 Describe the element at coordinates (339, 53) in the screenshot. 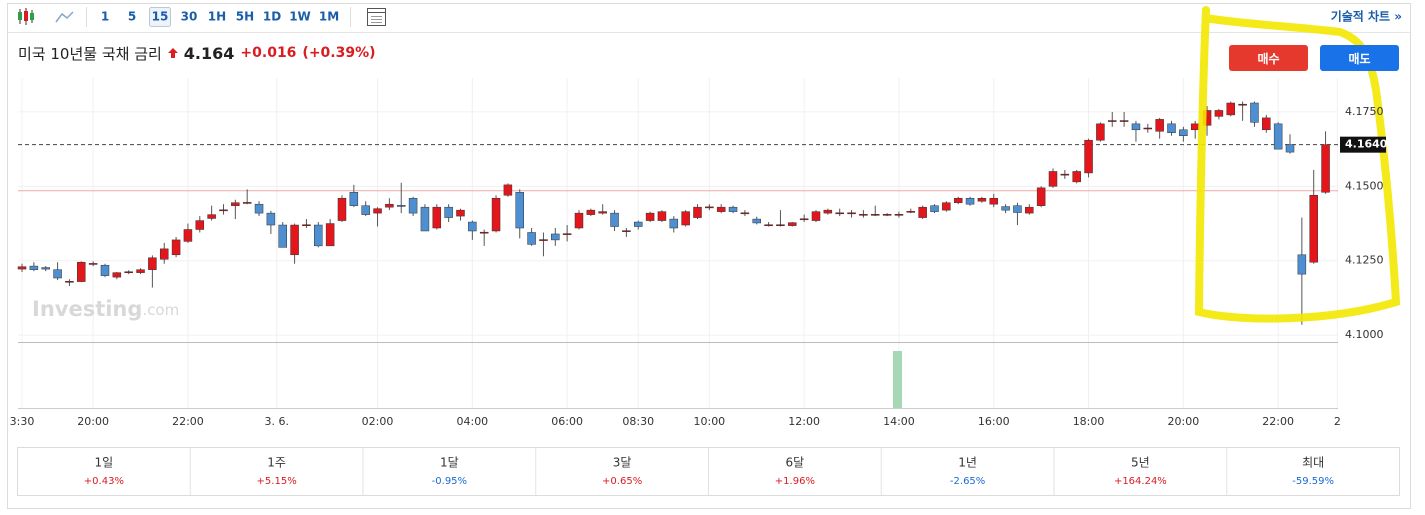

I see `price-change-percent: (+0.39%)` at that location.